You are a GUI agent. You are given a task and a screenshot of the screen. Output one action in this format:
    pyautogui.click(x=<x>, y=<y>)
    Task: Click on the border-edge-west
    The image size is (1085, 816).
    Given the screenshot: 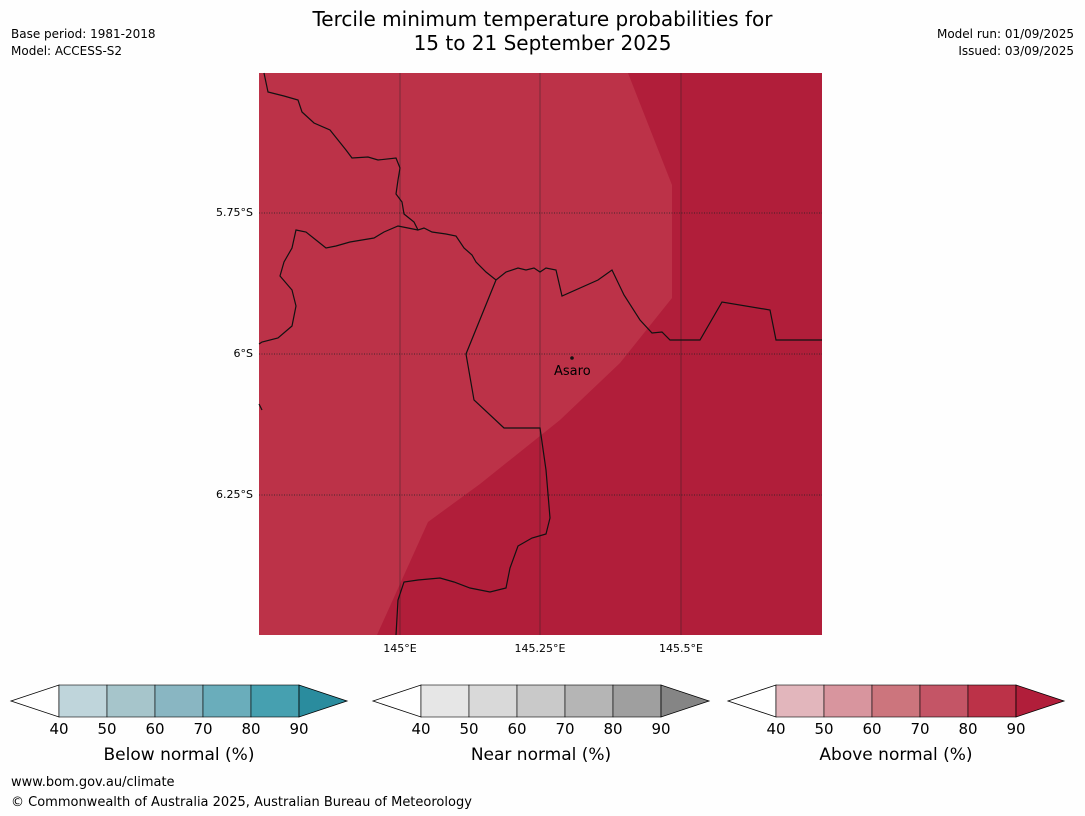 What is the action you would take?
    pyautogui.click(x=260, y=407)
    